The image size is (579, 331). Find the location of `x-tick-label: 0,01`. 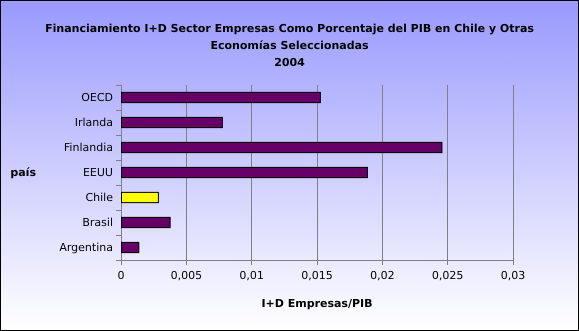

x-tick-label: 0,01 is located at coordinates (251, 275).